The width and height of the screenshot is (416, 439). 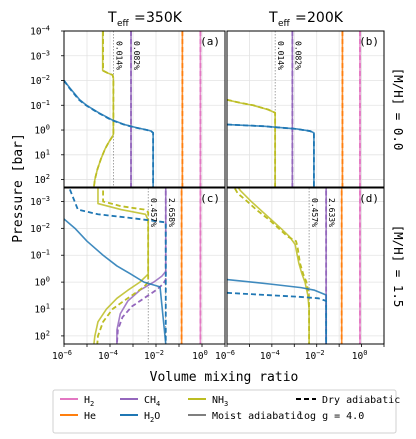 I want to click on panel-a-label: (a), so click(x=210, y=41).